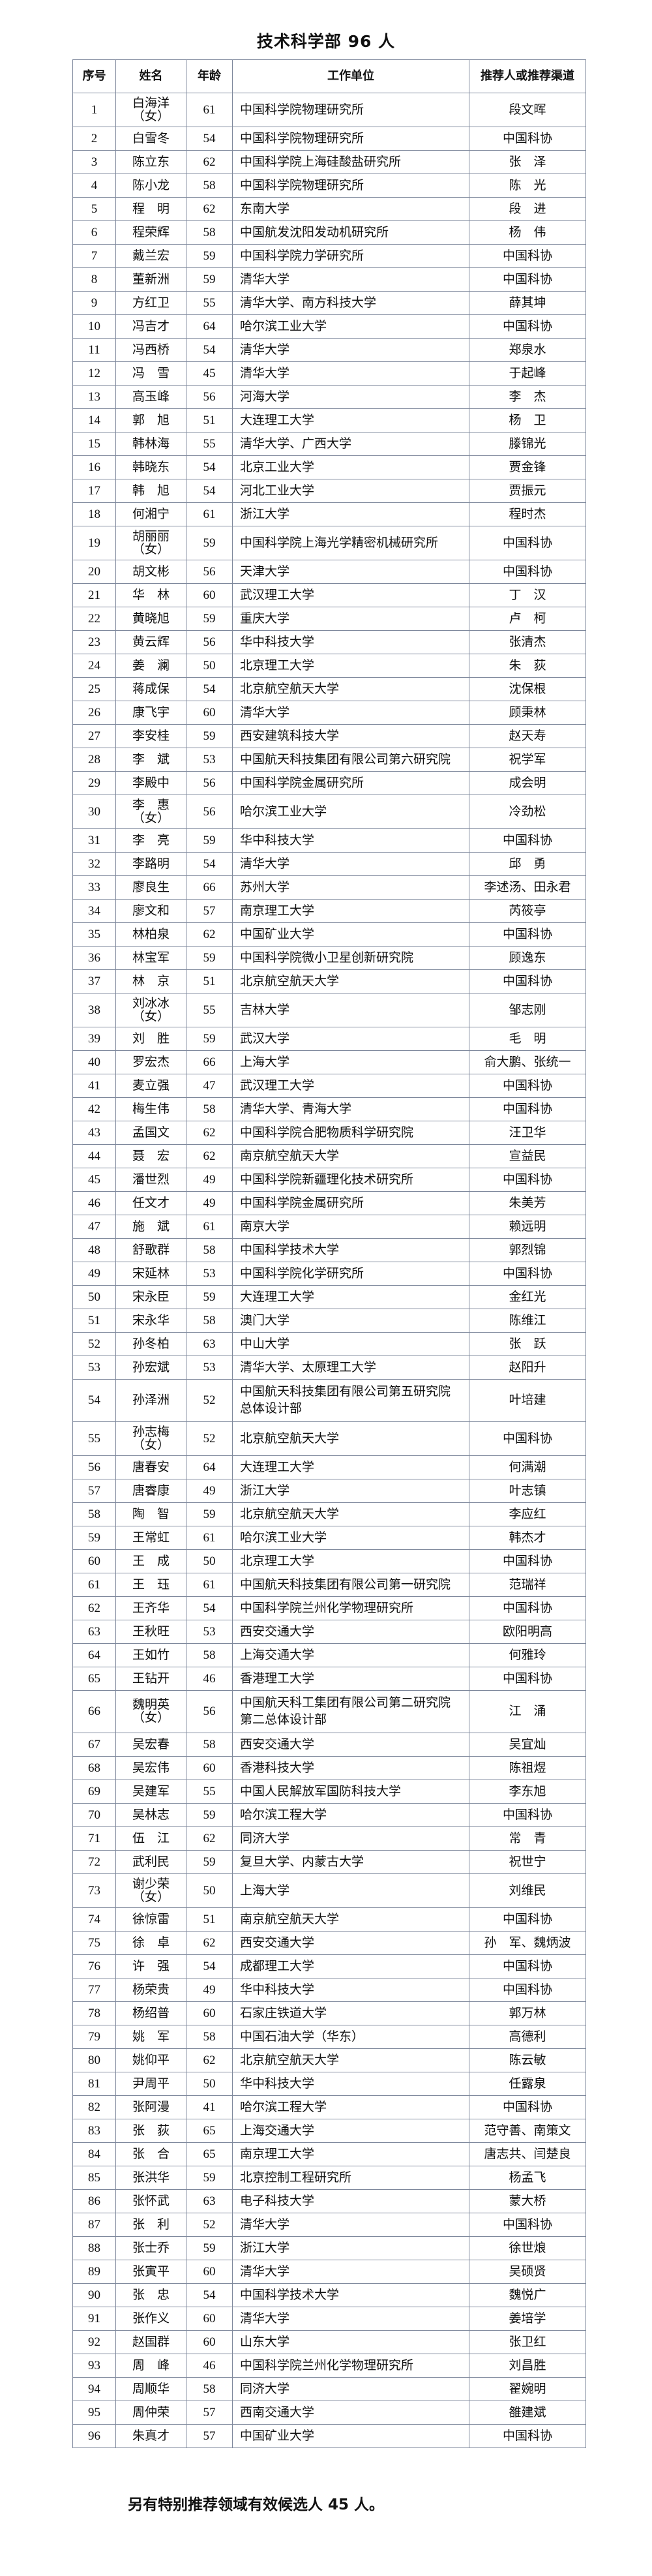 The image size is (652, 2576). What do you see at coordinates (94, 1920) in the screenshot?
I see `row-number: 74` at bounding box center [94, 1920].